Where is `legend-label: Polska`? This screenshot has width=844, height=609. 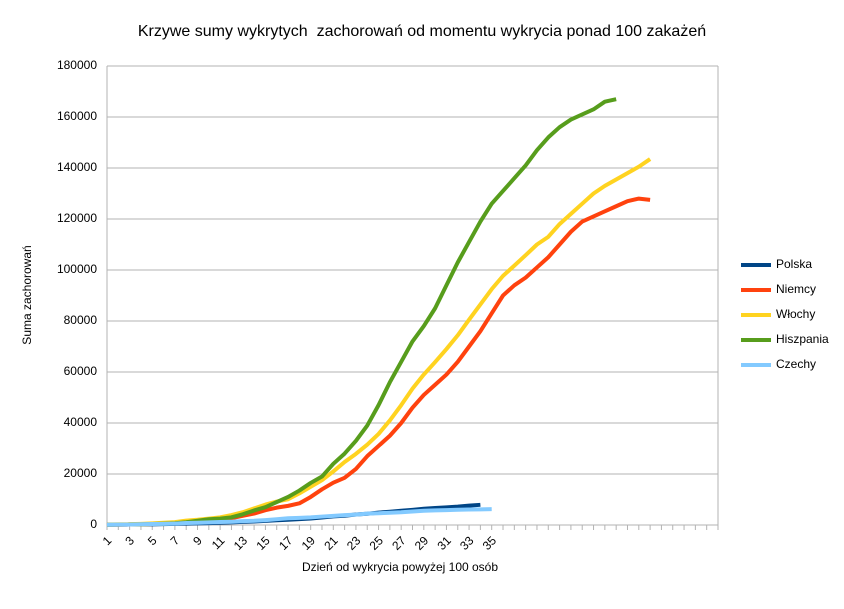
legend-label: Polska is located at coordinates (794, 264).